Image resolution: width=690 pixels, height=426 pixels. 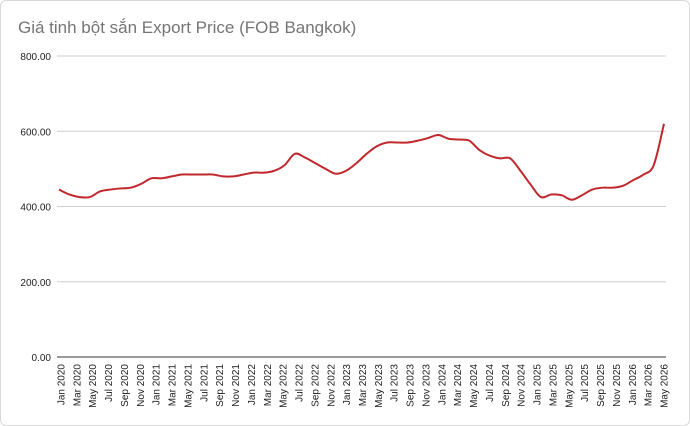 I want to click on y-tick-label: 800.00, so click(x=35, y=57).